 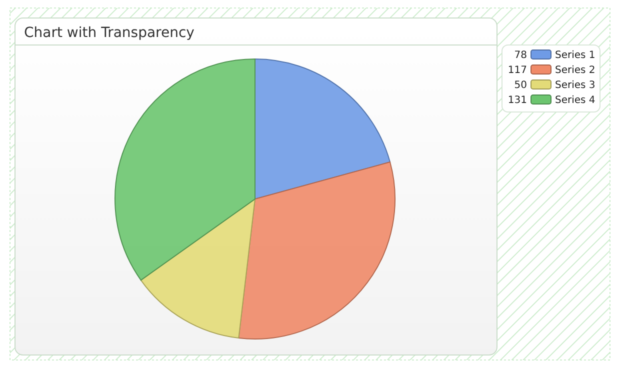 What do you see at coordinates (520, 55) in the screenshot?
I see `data-label: 78` at bounding box center [520, 55].